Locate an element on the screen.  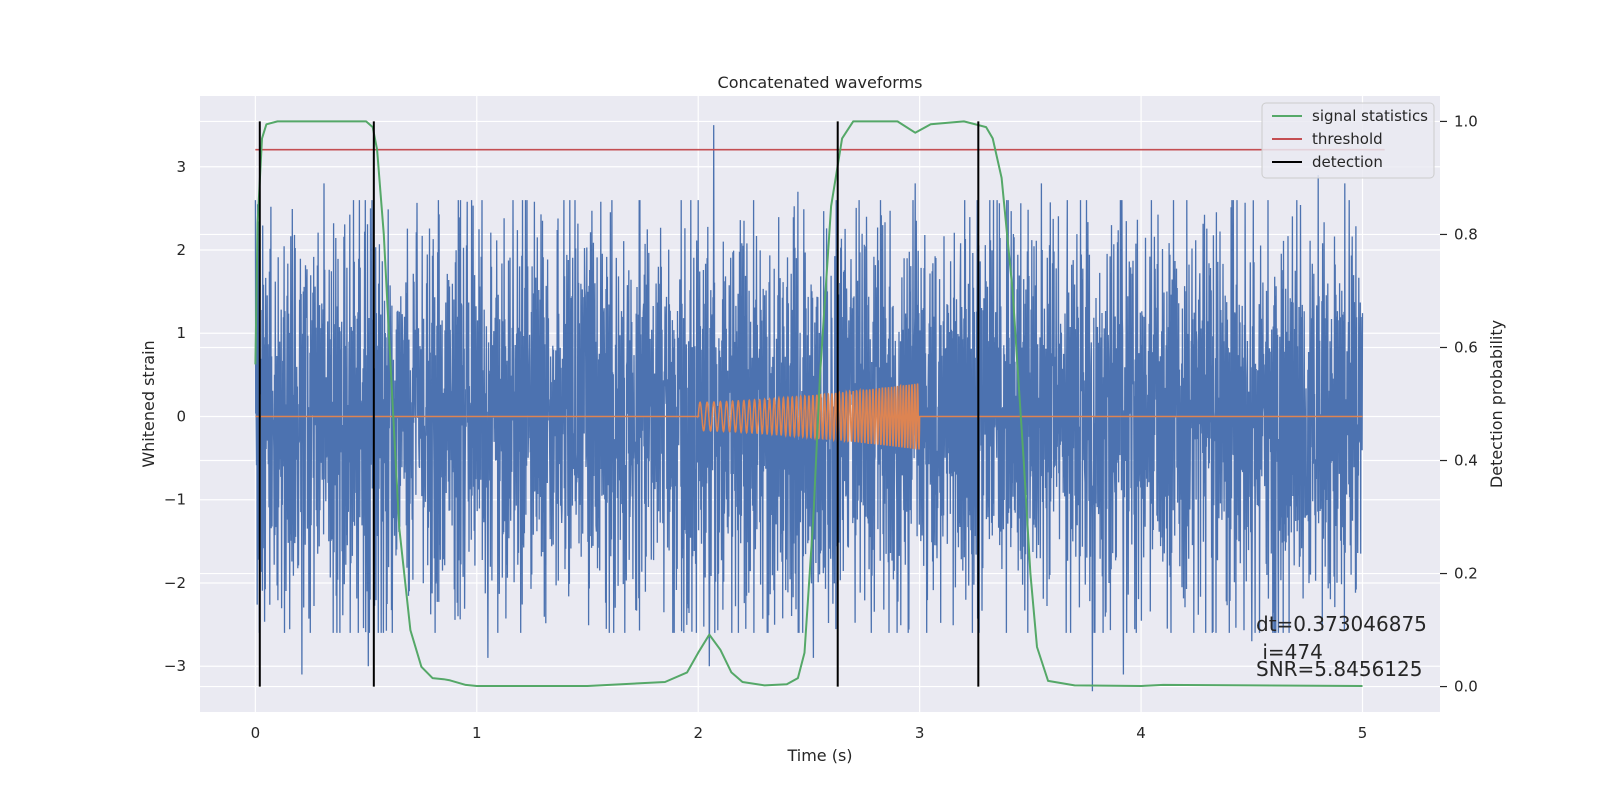
annotation-snr: SNR=5.8456125 is located at coordinates (1339, 669).